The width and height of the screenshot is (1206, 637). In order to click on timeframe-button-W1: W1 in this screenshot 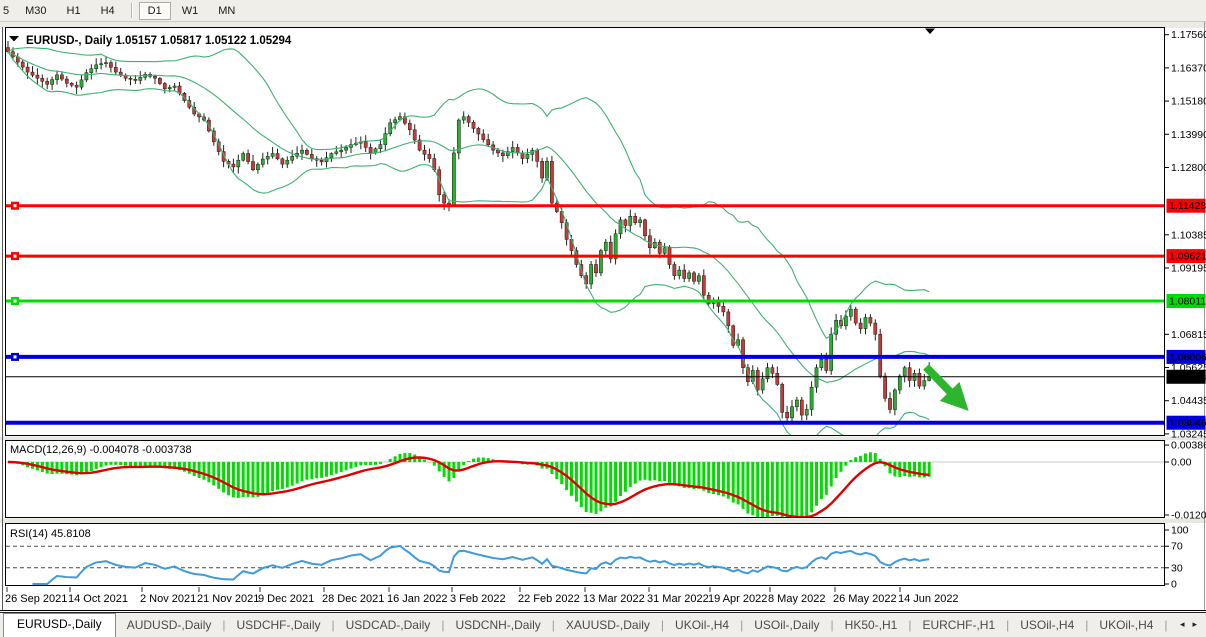, I will do `click(190, 10)`.